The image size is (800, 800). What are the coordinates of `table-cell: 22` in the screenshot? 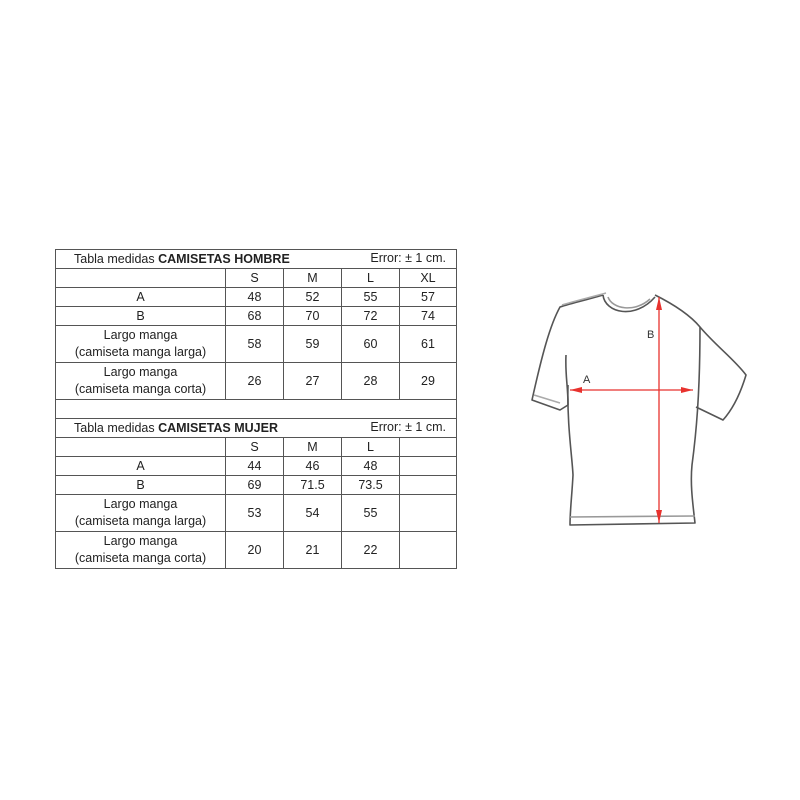 It's located at (370, 550).